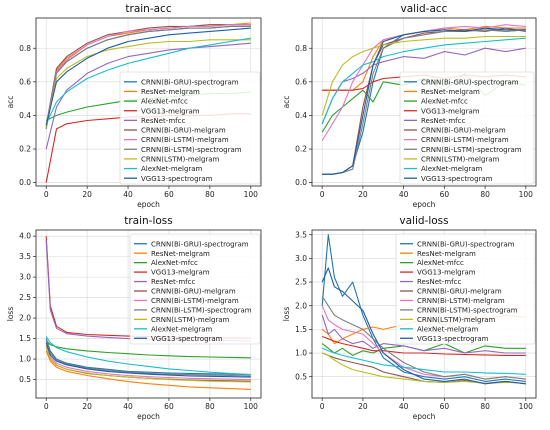 The image size is (550, 430). What do you see at coordinates (25, 318) in the screenshot?
I see `y-tick-label: 2.0` at bounding box center [25, 318].